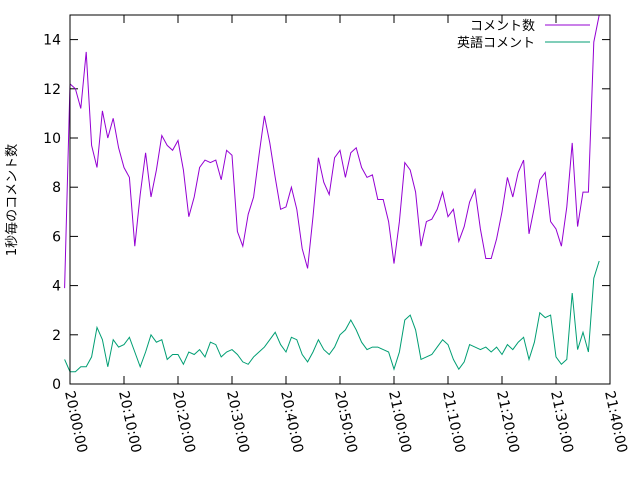 The image size is (640, 480). Describe the element at coordinates (237, 422) in the screenshot. I see `x-tick-label: 20:30:00` at that location.